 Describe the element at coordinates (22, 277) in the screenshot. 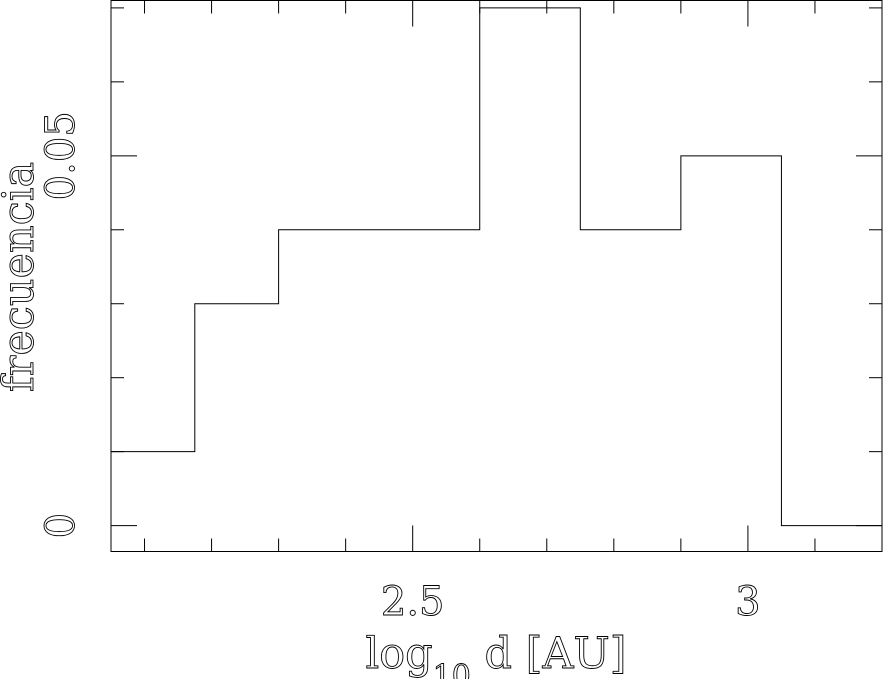

I see `y-axis-label: frecuencia` at that location.